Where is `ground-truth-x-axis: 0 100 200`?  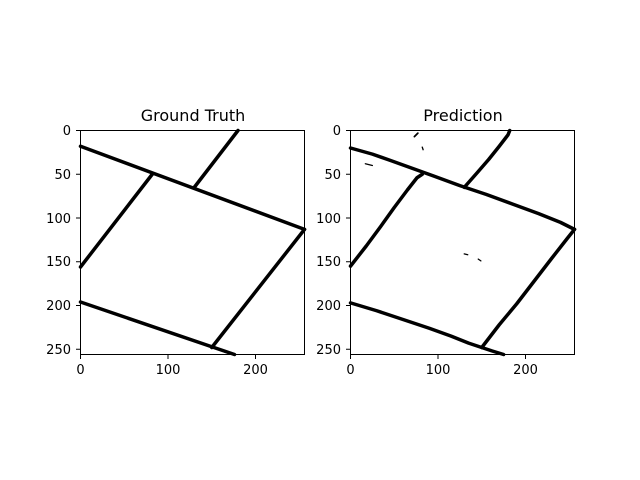 ground-truth-x-axis: 0 100 200 is located at coordinates (172, 366).